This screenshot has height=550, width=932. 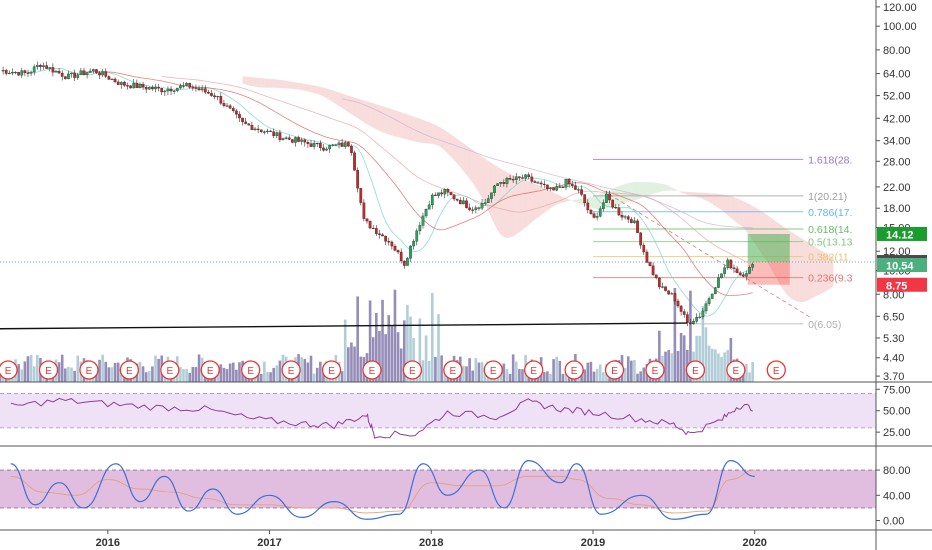 What do you see at coordinates (893, 522) in the screenshot?
I see `stoch-tick-label: 0.00` at bounding box center [893, 522].